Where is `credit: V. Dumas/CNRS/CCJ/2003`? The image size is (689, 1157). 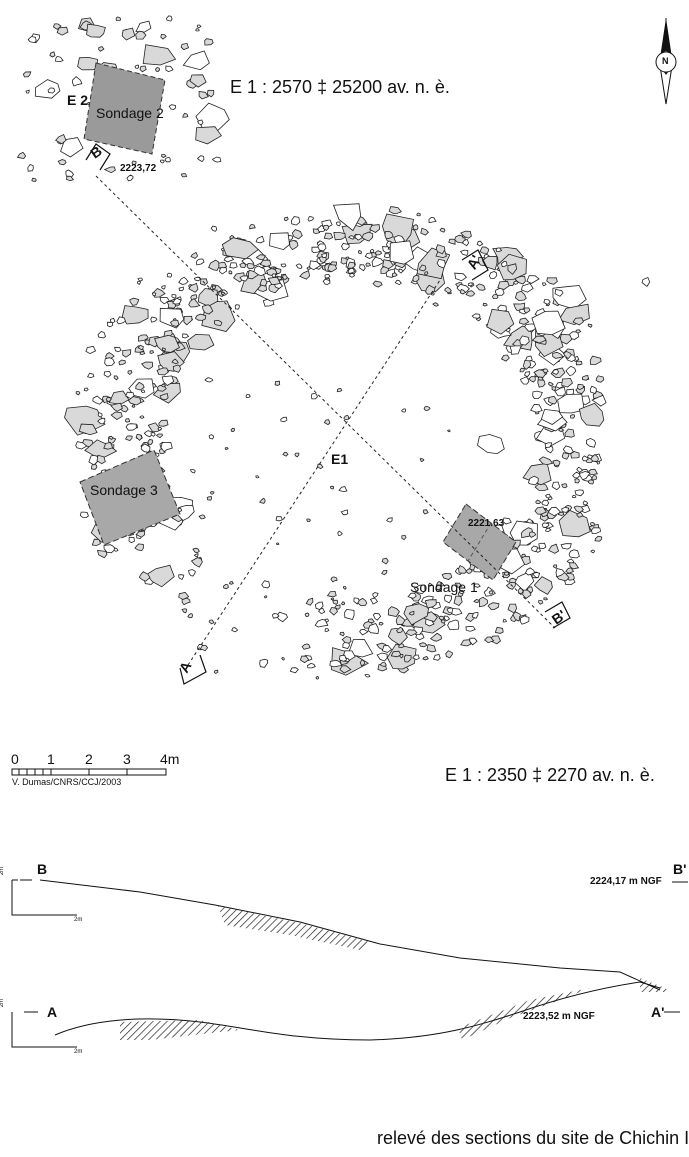
credit: V. Dumas/CNRS/CCJ/2003 is located at coordinates (67, 782).